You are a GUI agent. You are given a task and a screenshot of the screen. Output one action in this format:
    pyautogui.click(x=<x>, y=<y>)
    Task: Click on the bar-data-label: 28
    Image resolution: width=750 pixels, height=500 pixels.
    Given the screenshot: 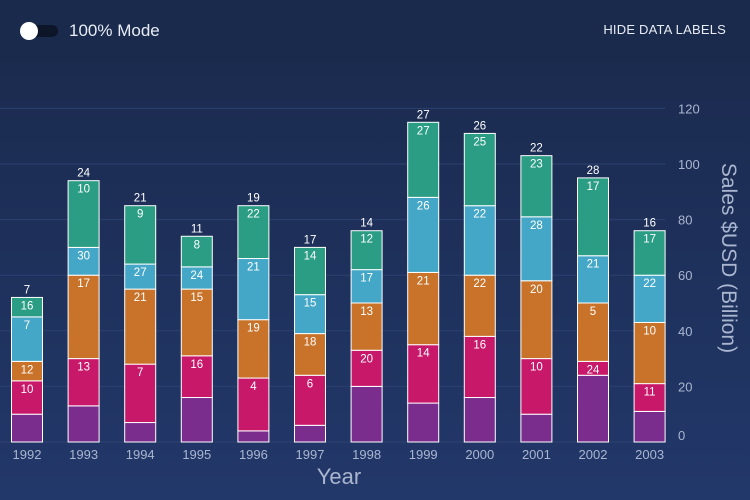 What is the action you would take?
    pyautogui.click(x=536, y=226)
    